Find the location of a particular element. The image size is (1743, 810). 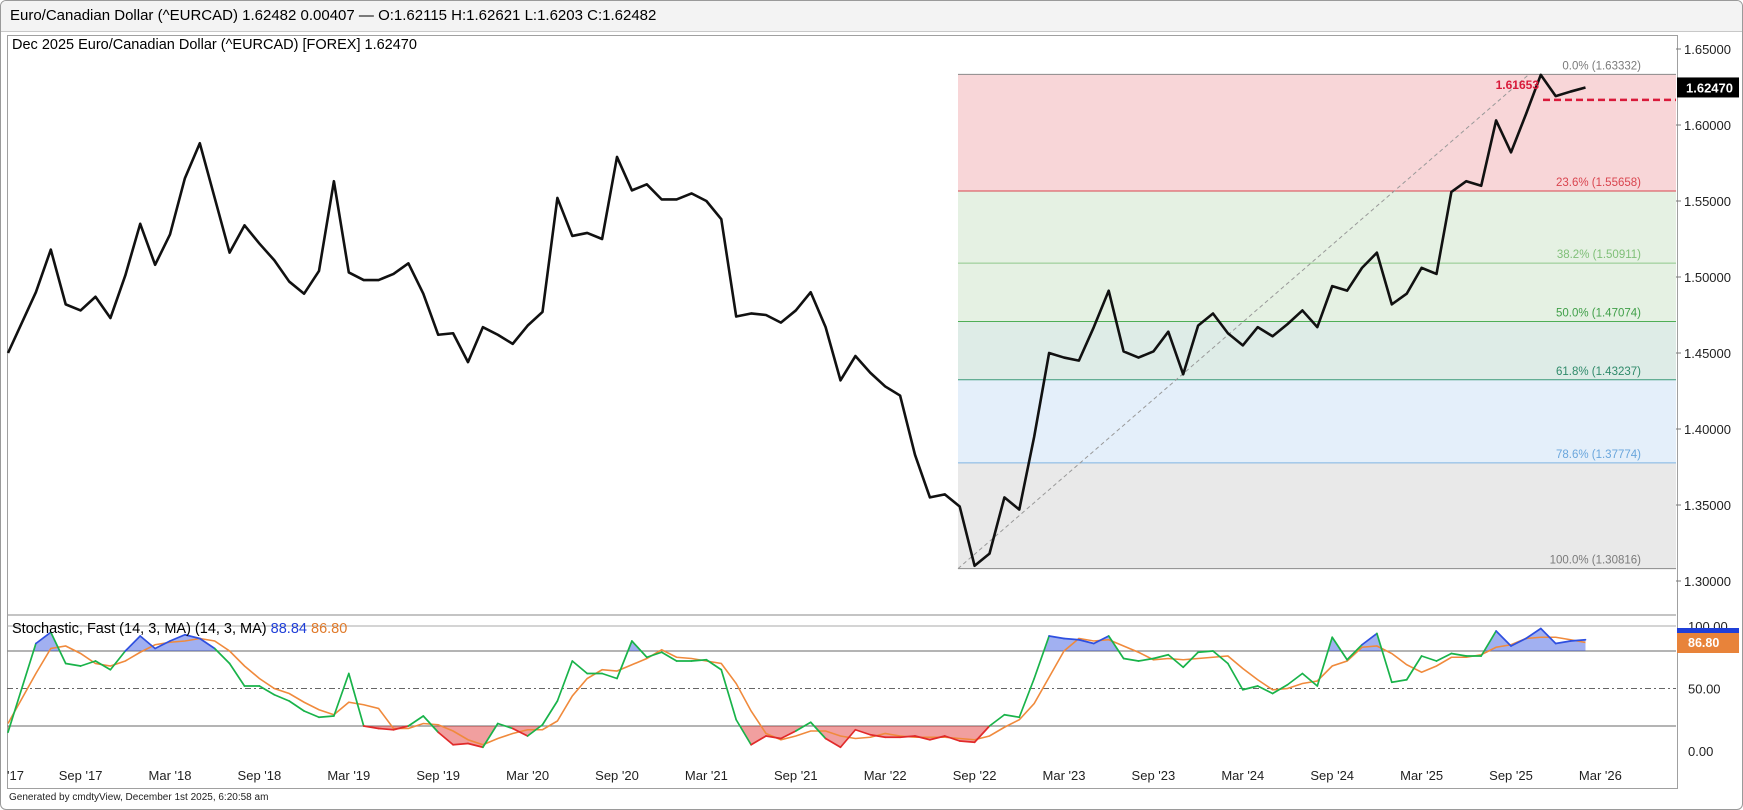

x-tick-label: Sep '19 is located at coordinates (438, 775).